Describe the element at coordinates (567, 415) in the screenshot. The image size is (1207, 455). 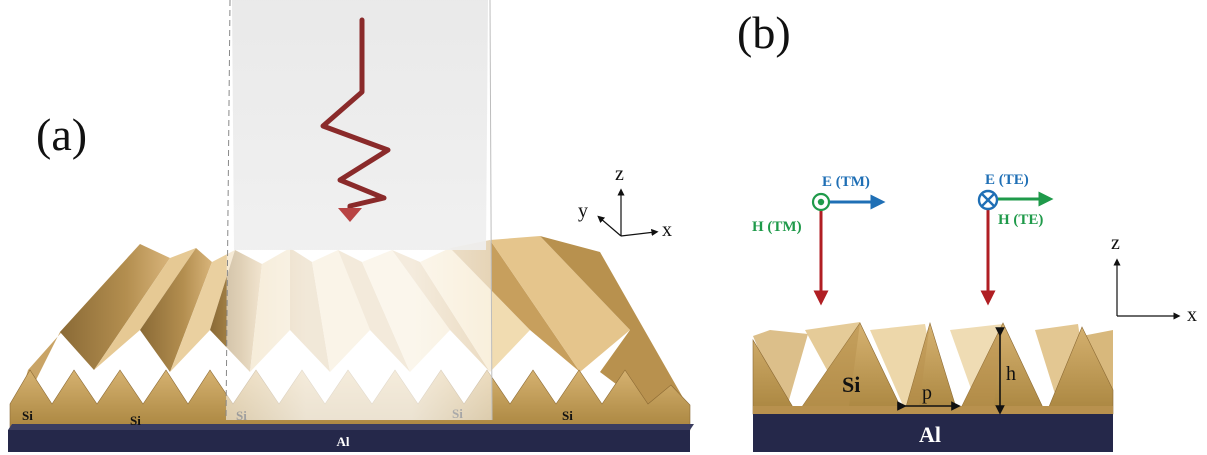
I see `si-label-5: Si` at that location.